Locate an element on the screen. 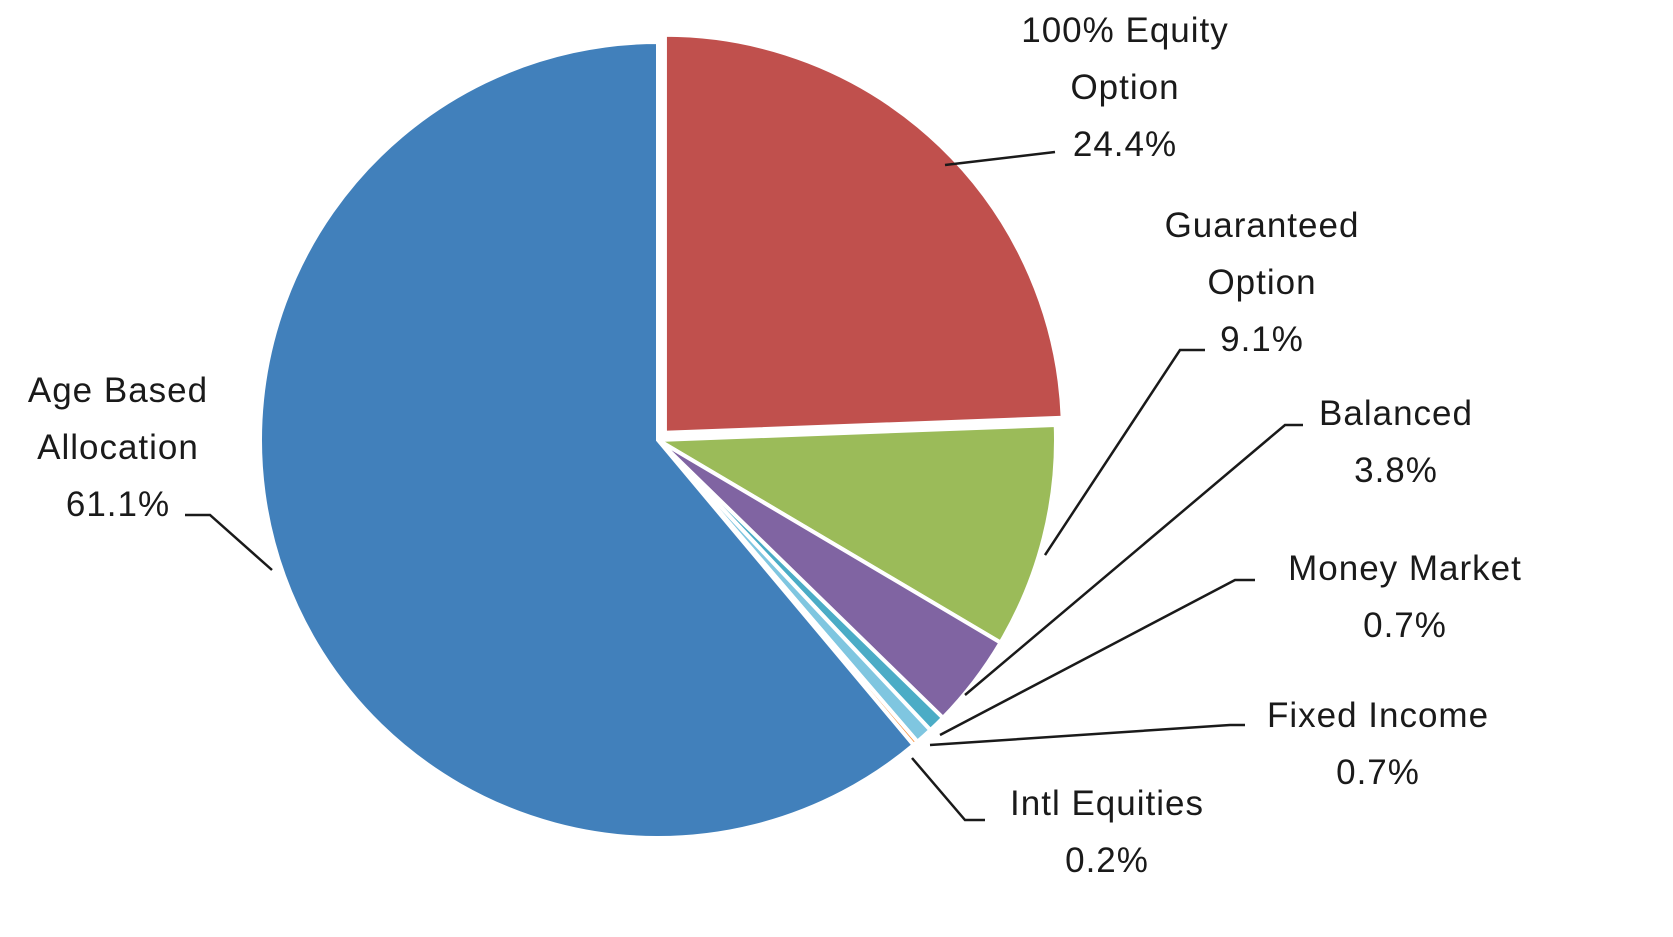 This screenshot has height=937, width=1673. value-label: 3.8% is located at coordinates (1396, 470).